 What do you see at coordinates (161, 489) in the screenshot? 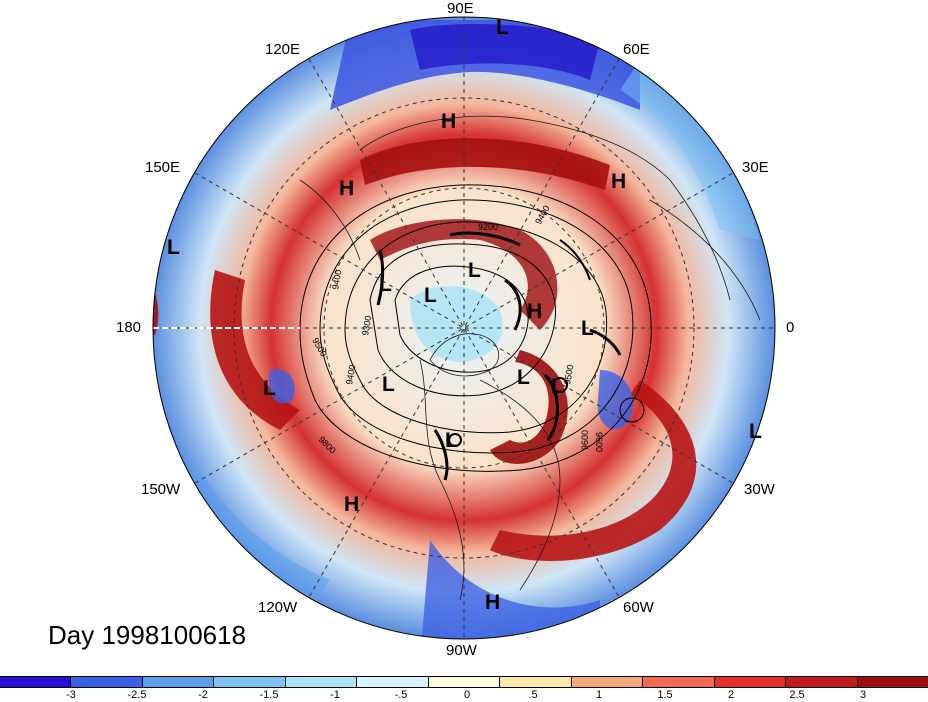
I see `lon-label-150w: 150W` at bounding box center [161, 489].